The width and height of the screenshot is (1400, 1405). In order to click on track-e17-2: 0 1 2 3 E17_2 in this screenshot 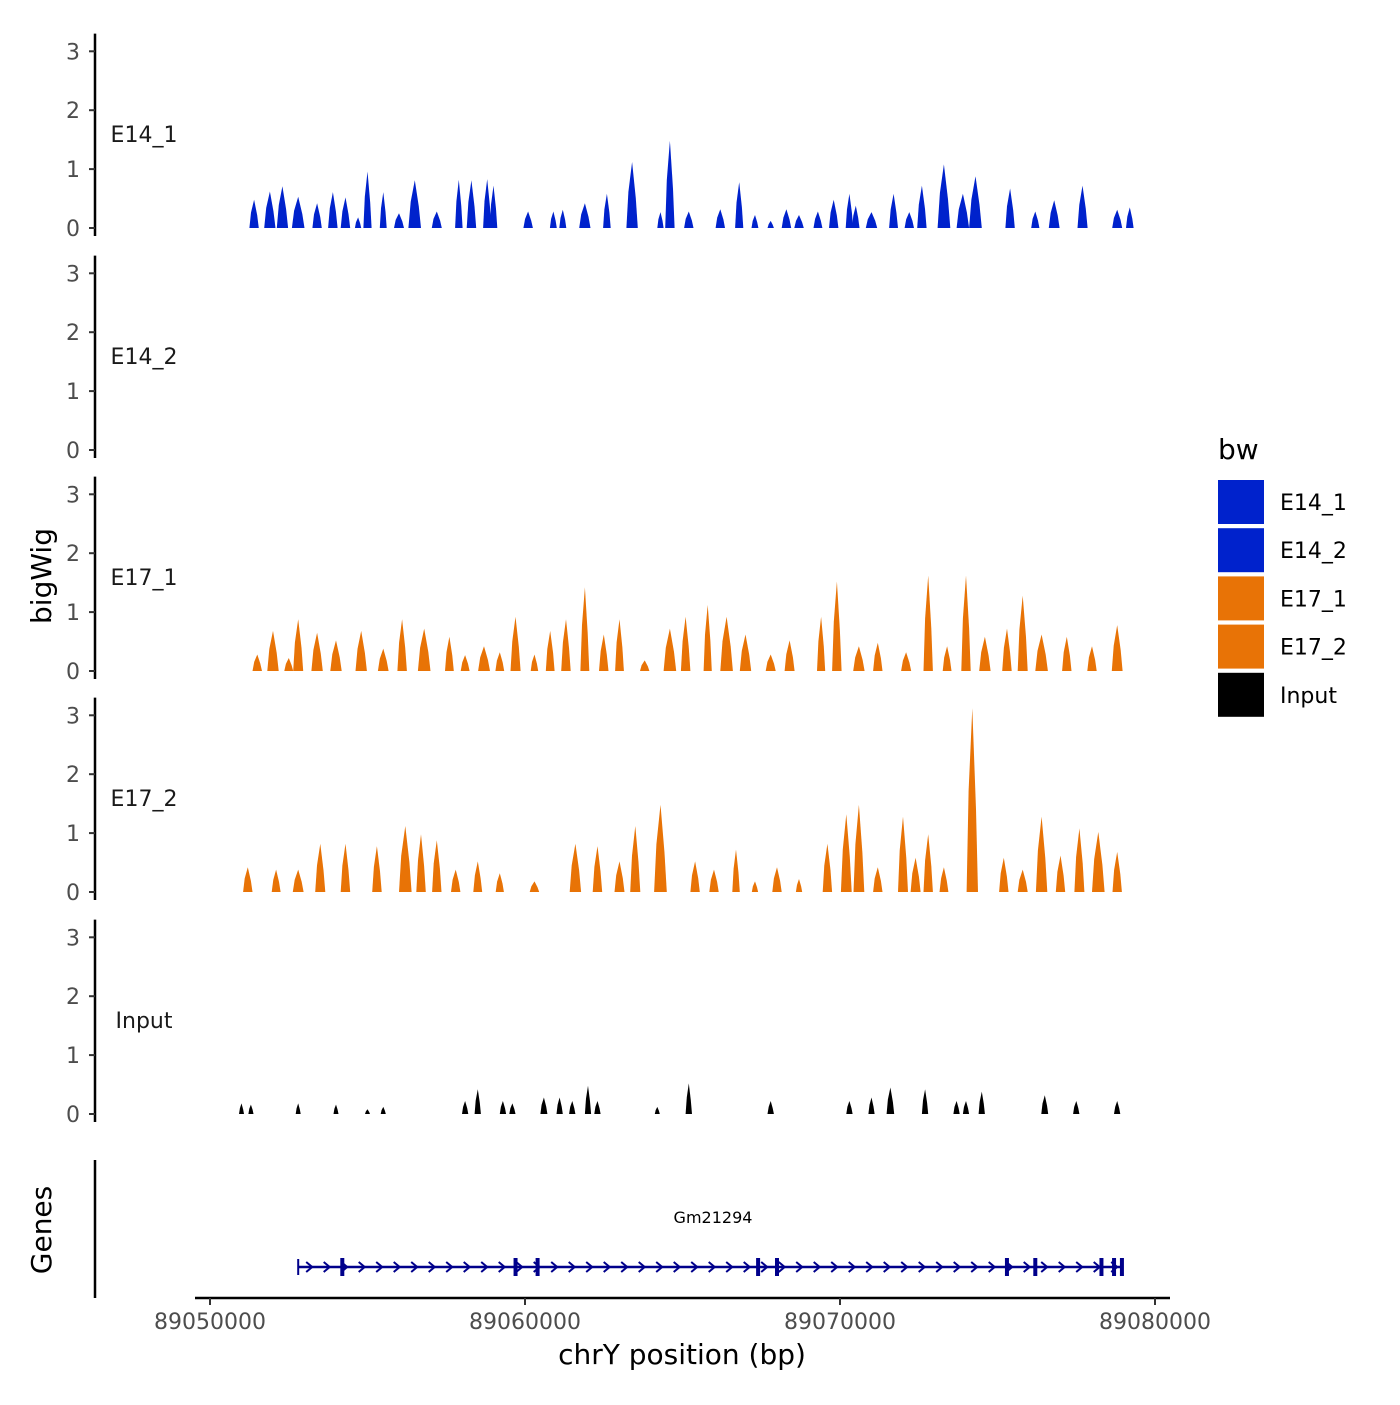, I will do `click(594, 801)`.